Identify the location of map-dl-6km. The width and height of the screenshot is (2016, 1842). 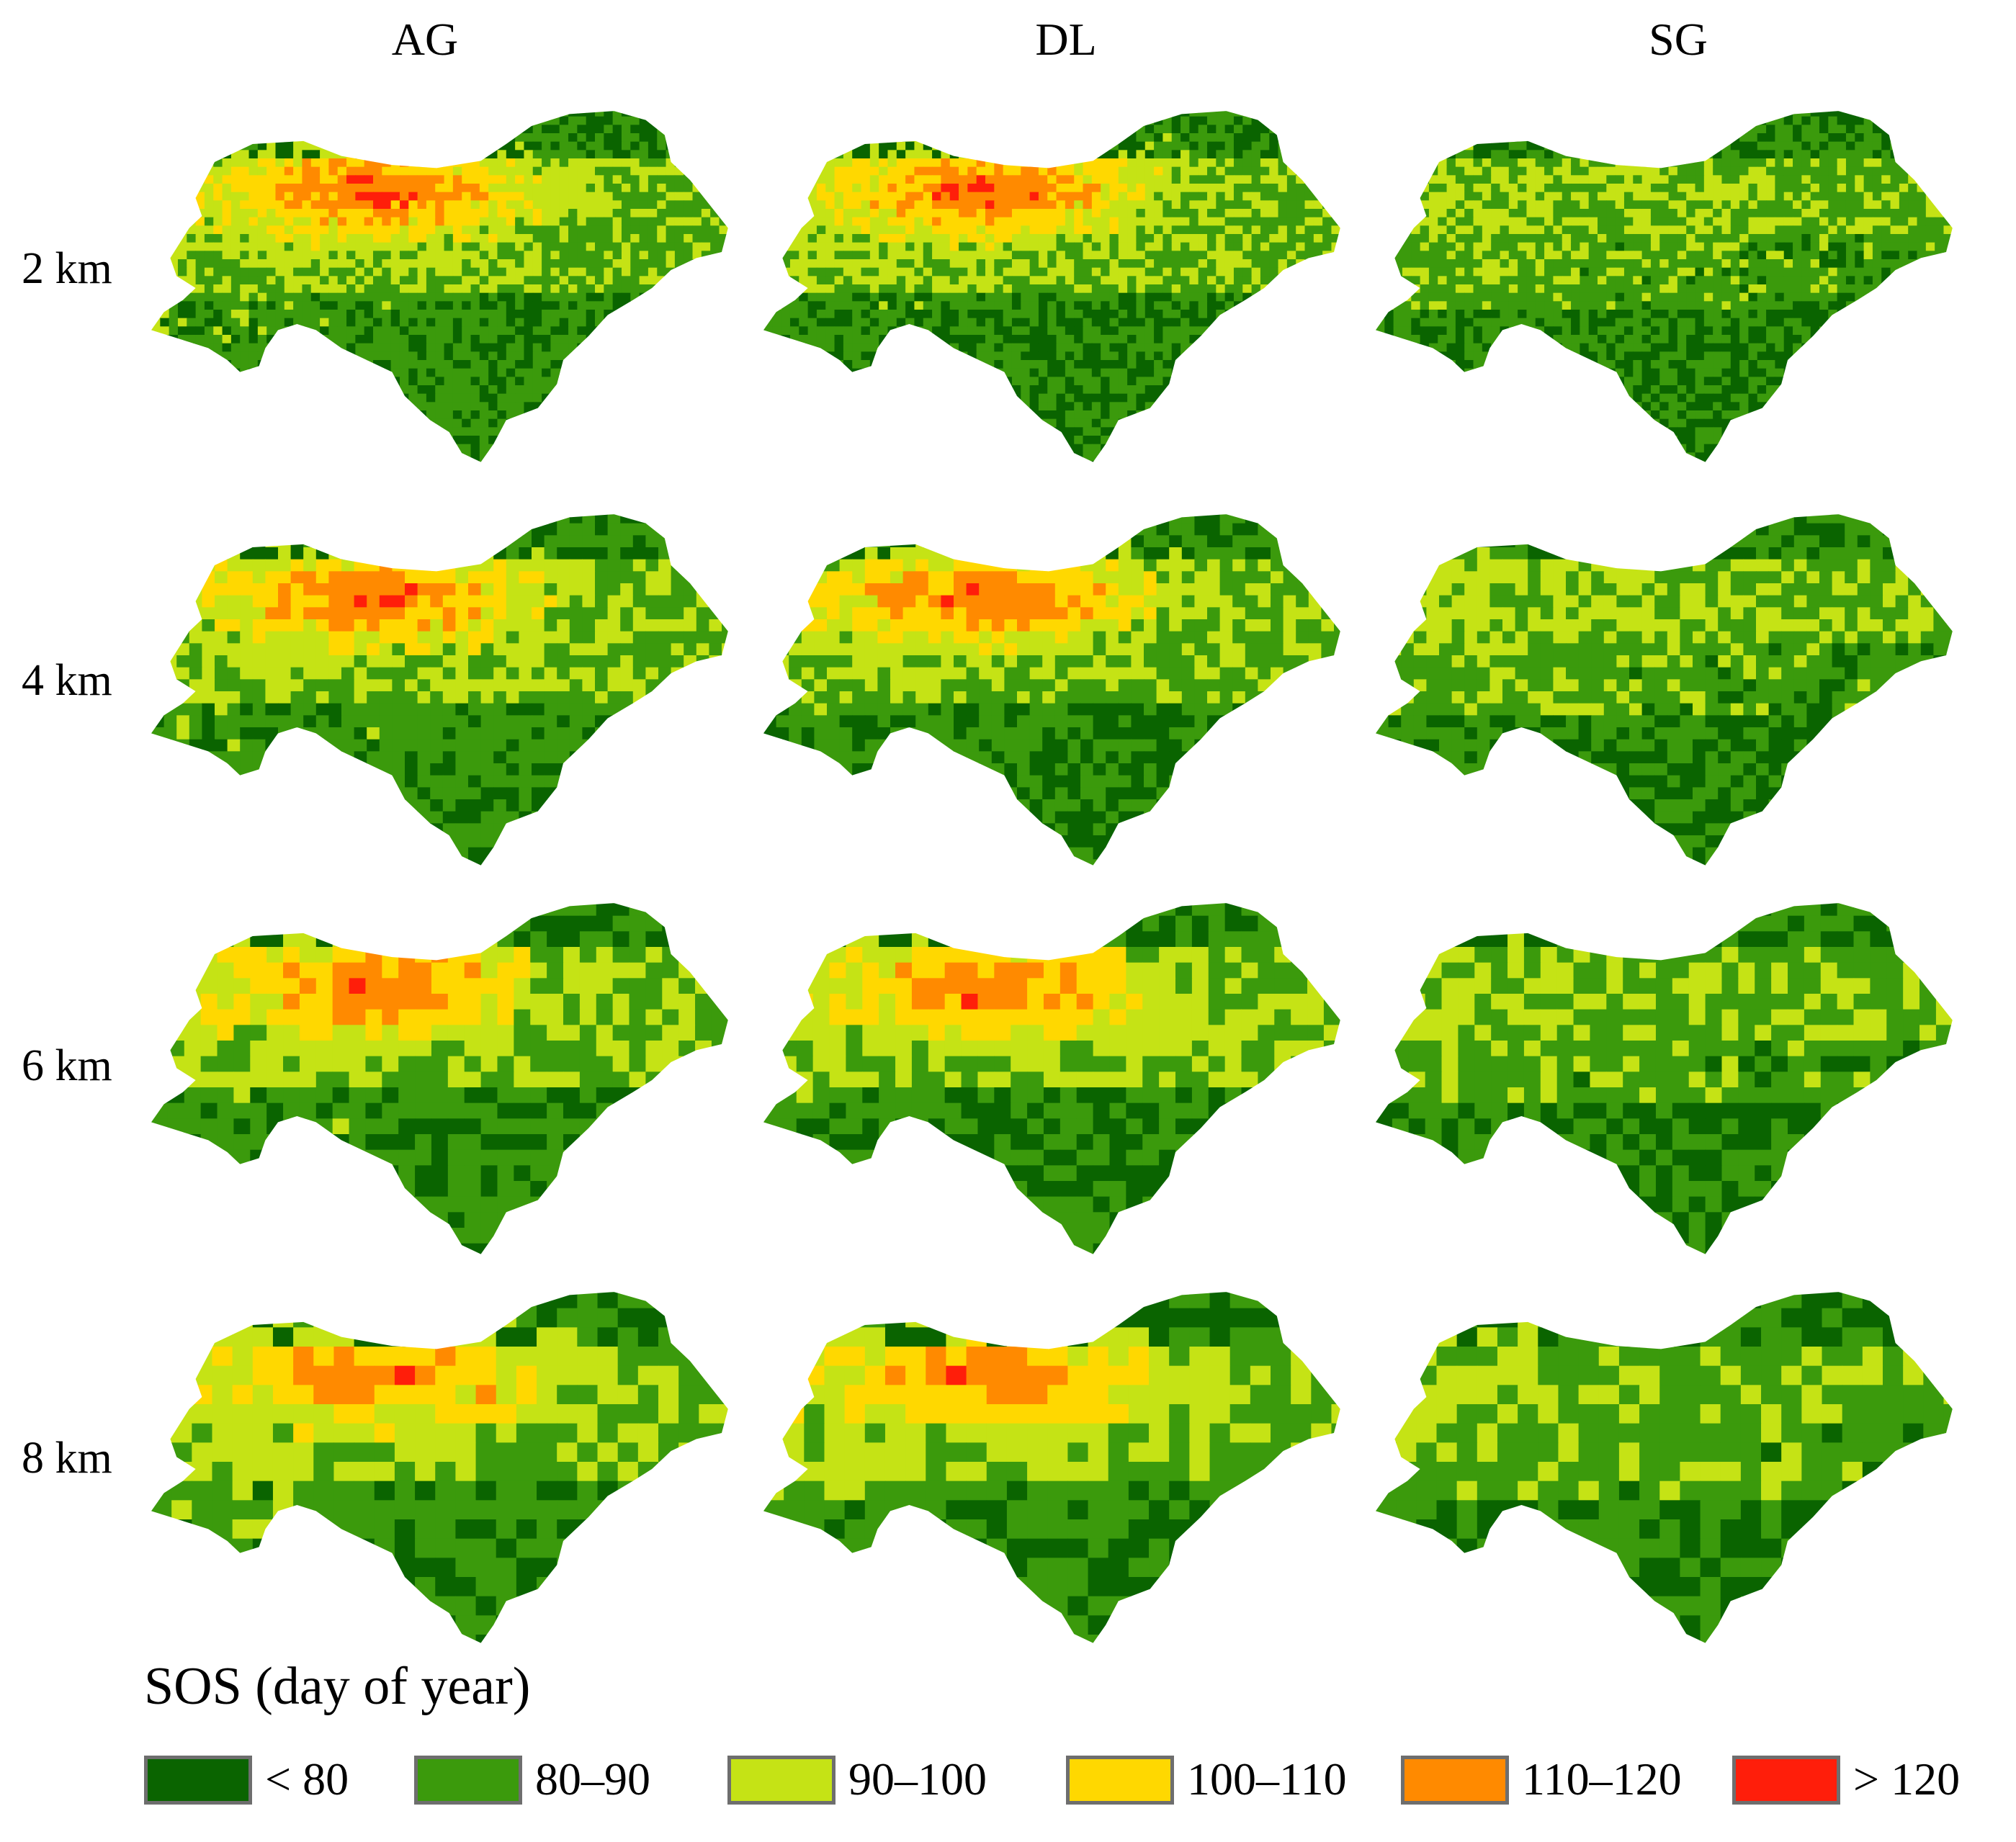
(1080, 1080).